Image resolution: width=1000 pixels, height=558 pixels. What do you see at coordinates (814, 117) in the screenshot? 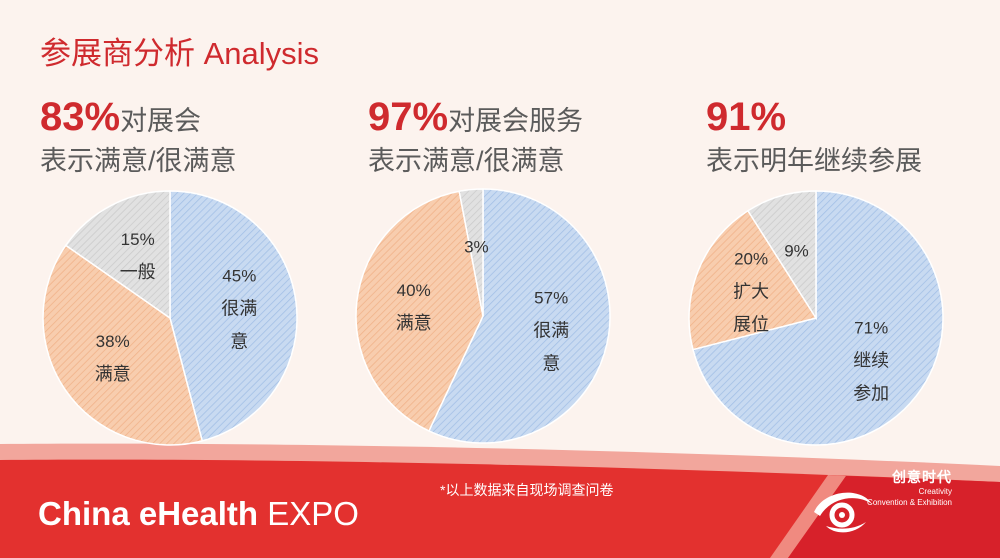
I see `headline-line: 91%` at bounding box center [814, 117].